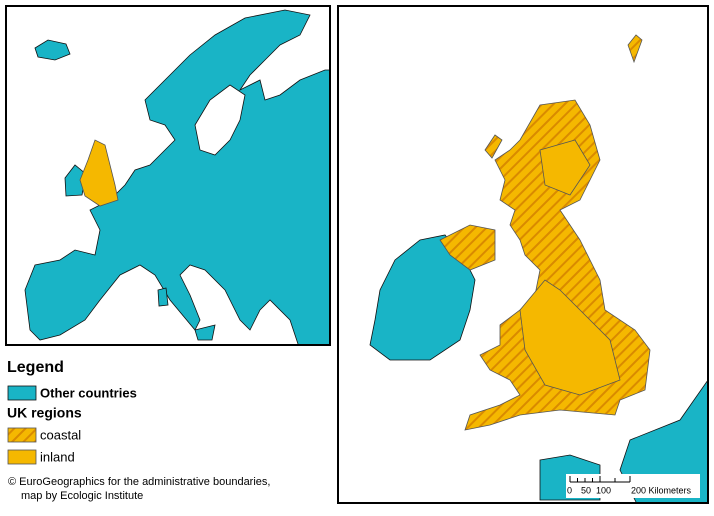  Describe the element at coordinates (44, 413) in the screenshot. I see `legend-group-title: UK regions` at that location.